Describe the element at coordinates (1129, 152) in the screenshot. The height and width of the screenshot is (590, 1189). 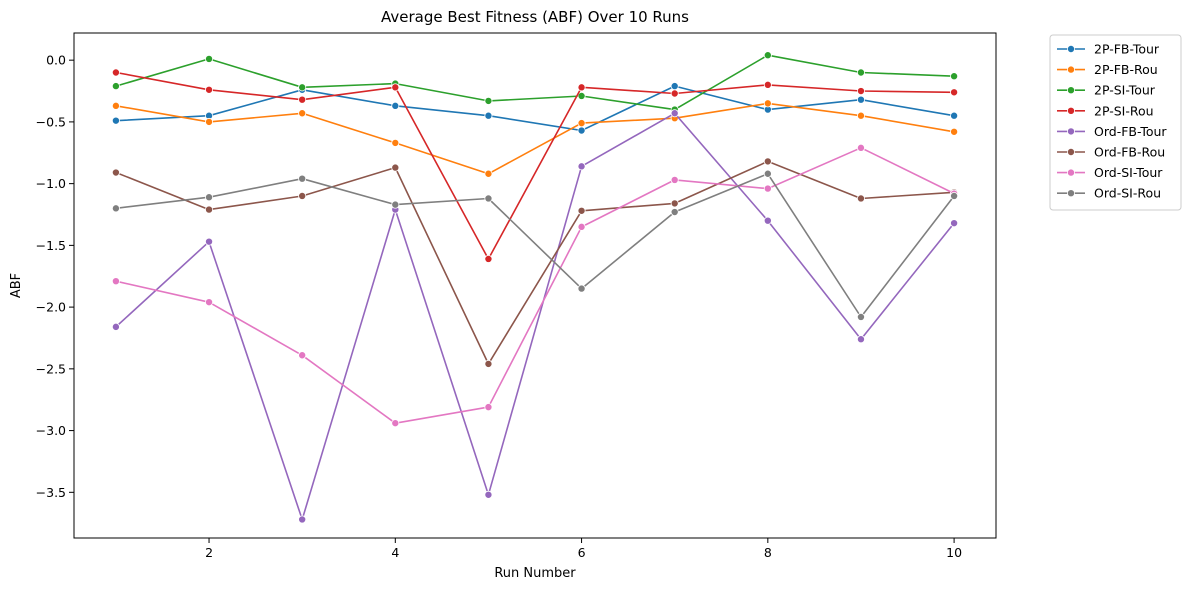
I see `legend-label: Ord-FB-Rou` at that location.